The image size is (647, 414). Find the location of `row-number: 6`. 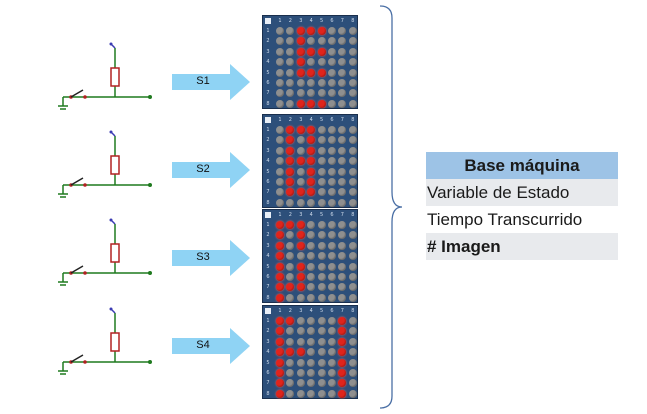

row-number: 6 is located at coordinates (268, 182).